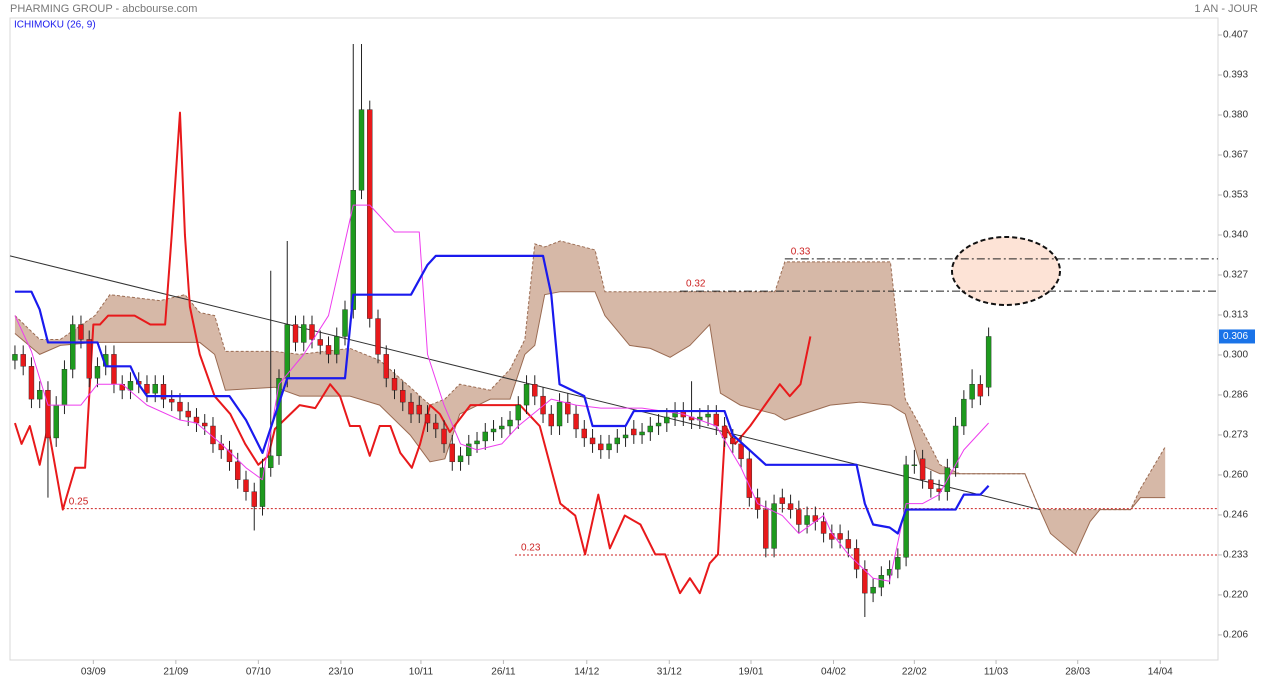  Describe the element at coordinates (1006, 271) in the screenshot. I see `highlight-ellipse` at that location.